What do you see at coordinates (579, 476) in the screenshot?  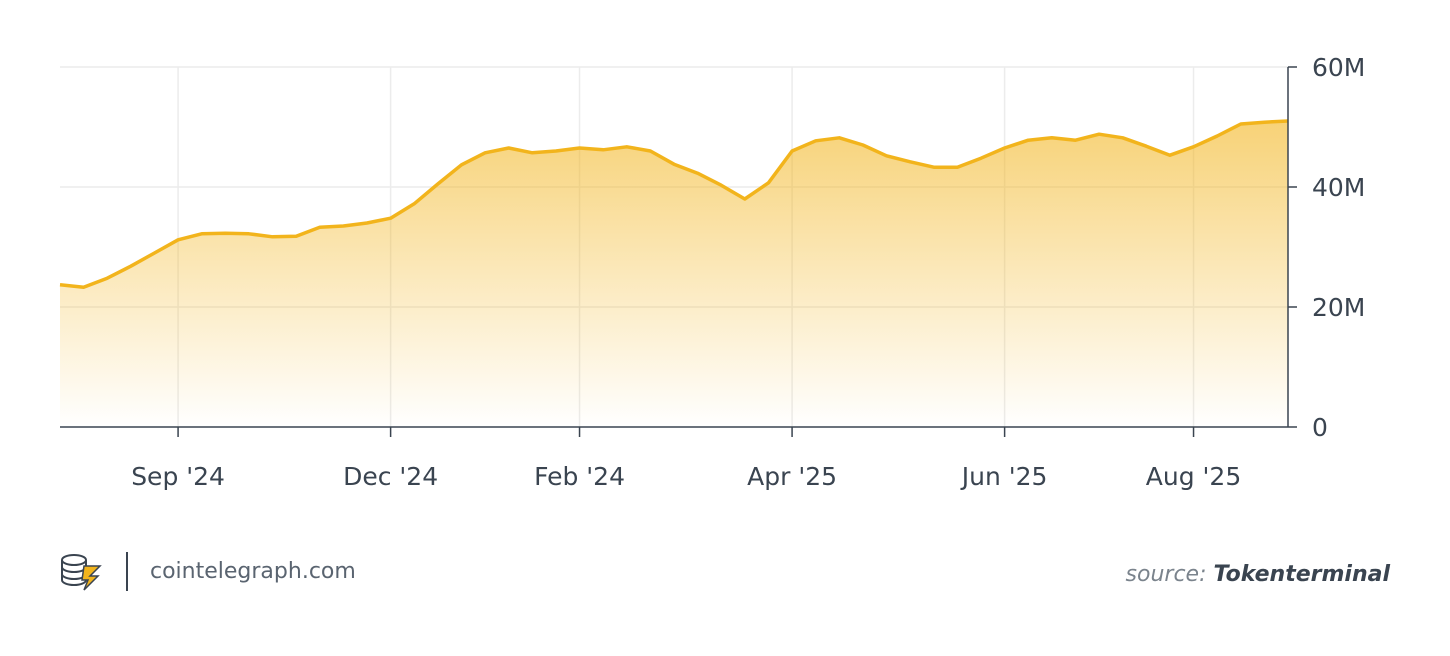 I see `x-tick-label: Feb '24` at bounding box center [579, 476].